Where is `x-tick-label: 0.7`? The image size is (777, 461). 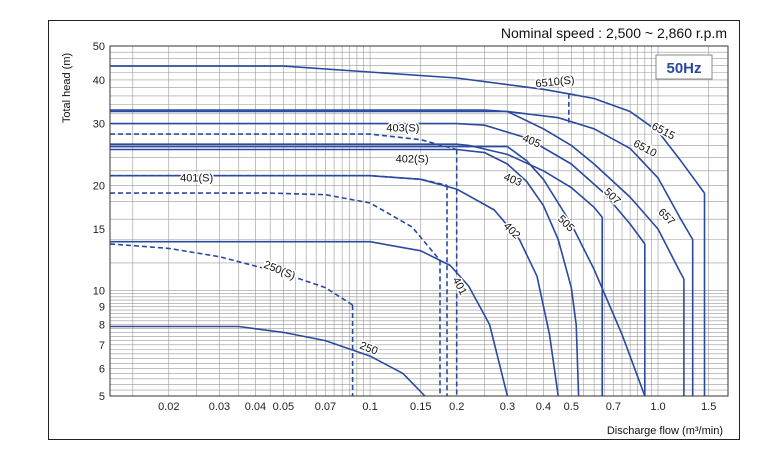 x-tick-label: 0.7 is located at coordinates (613, 407).